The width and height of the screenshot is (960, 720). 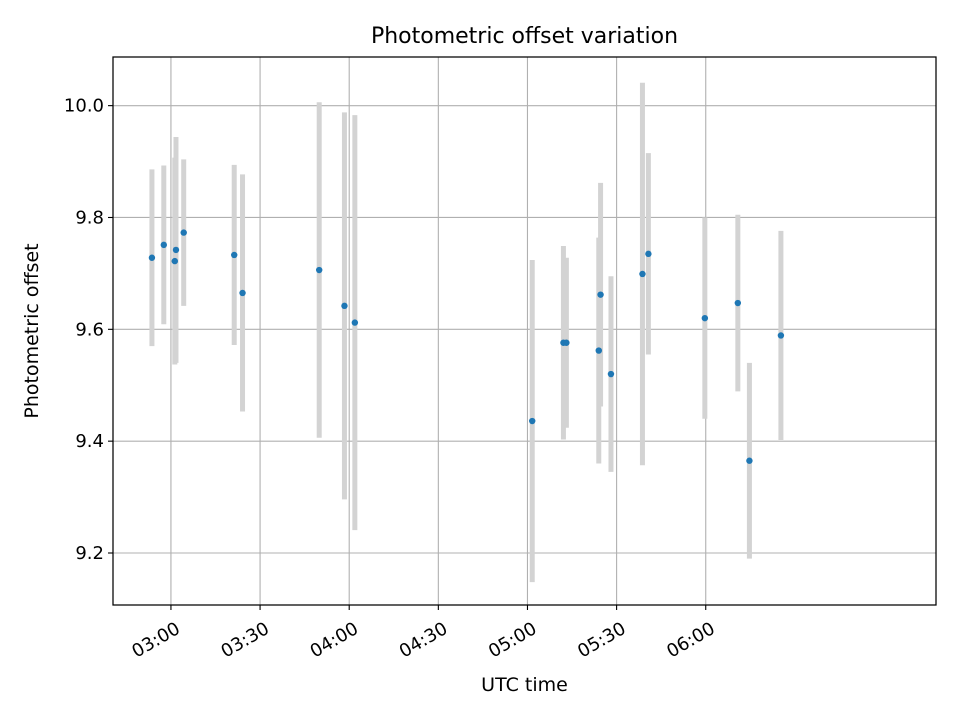 I want to click on x-axis-ticks: 03:00 03:30 04:00 04:30 05:00 05:30 06:00, so click(x=423, y=633).